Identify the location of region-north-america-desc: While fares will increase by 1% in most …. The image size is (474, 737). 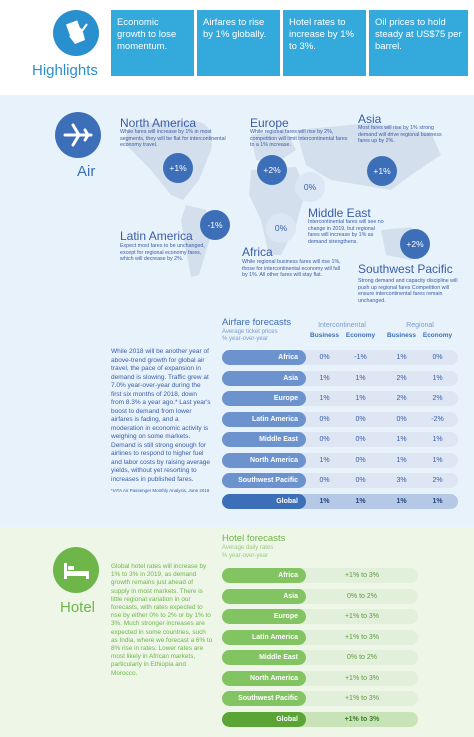
(173, 139).